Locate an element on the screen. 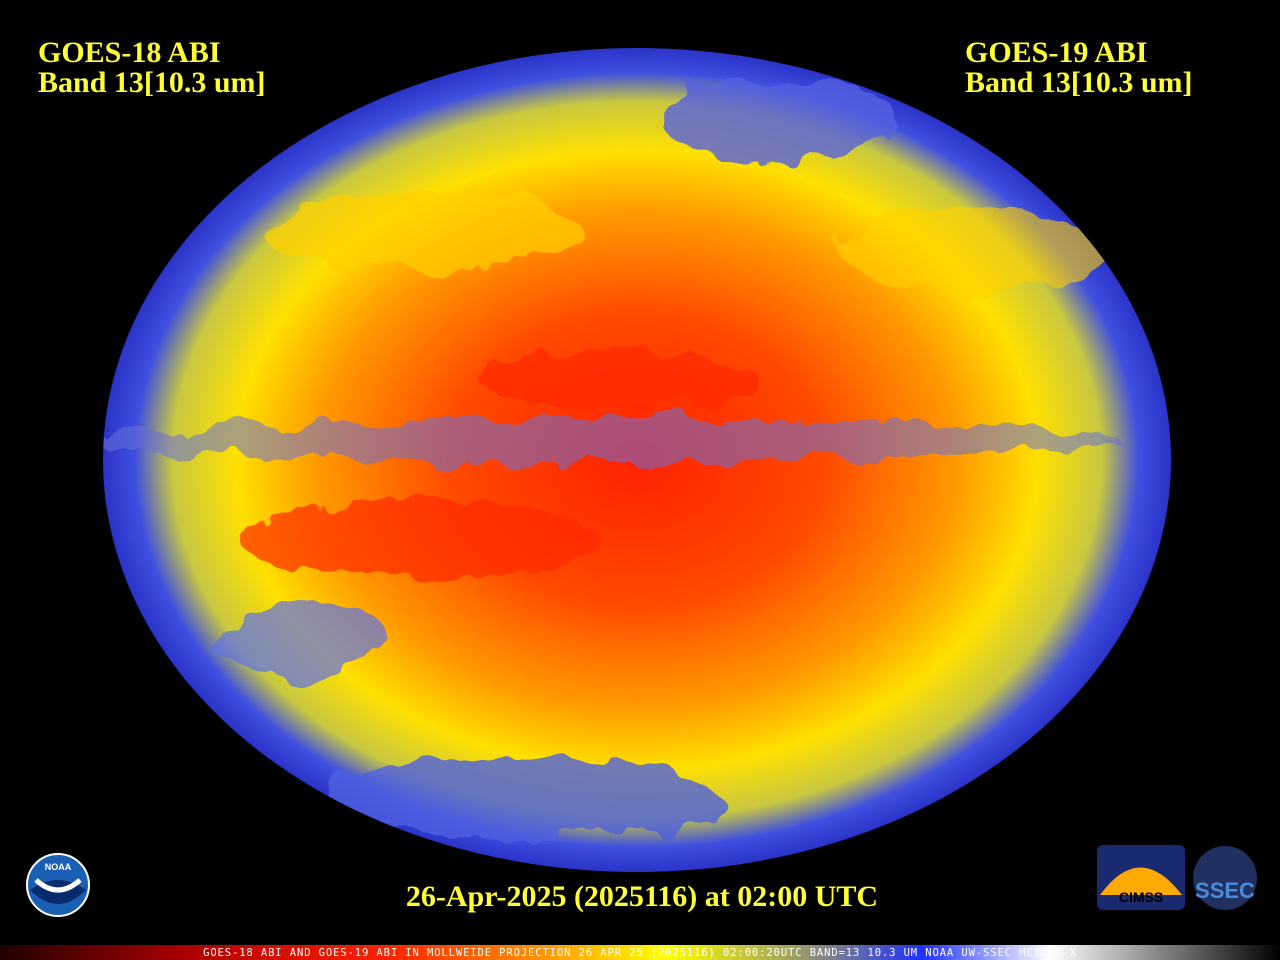 The width and height of the screenshot is (1280, 960). header-right: GOES-19 ABI Band 13[10.3 um] is located at coordinates (1079, 67).